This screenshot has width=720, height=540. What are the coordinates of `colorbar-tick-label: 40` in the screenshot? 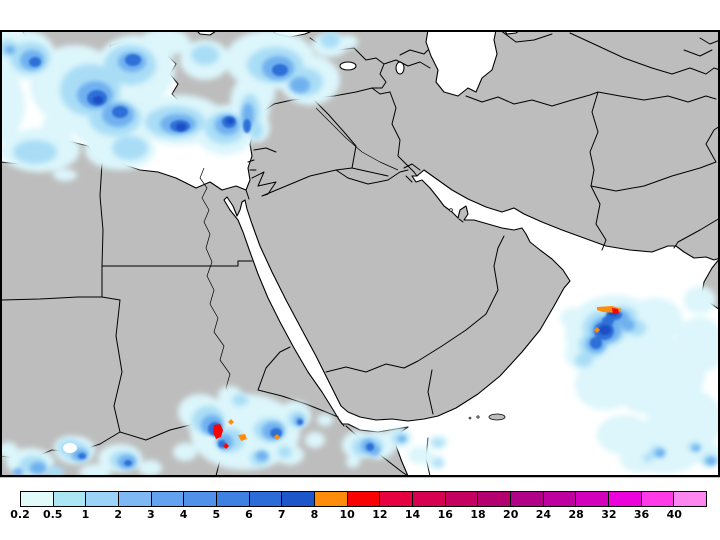 It's located at (674, 514).